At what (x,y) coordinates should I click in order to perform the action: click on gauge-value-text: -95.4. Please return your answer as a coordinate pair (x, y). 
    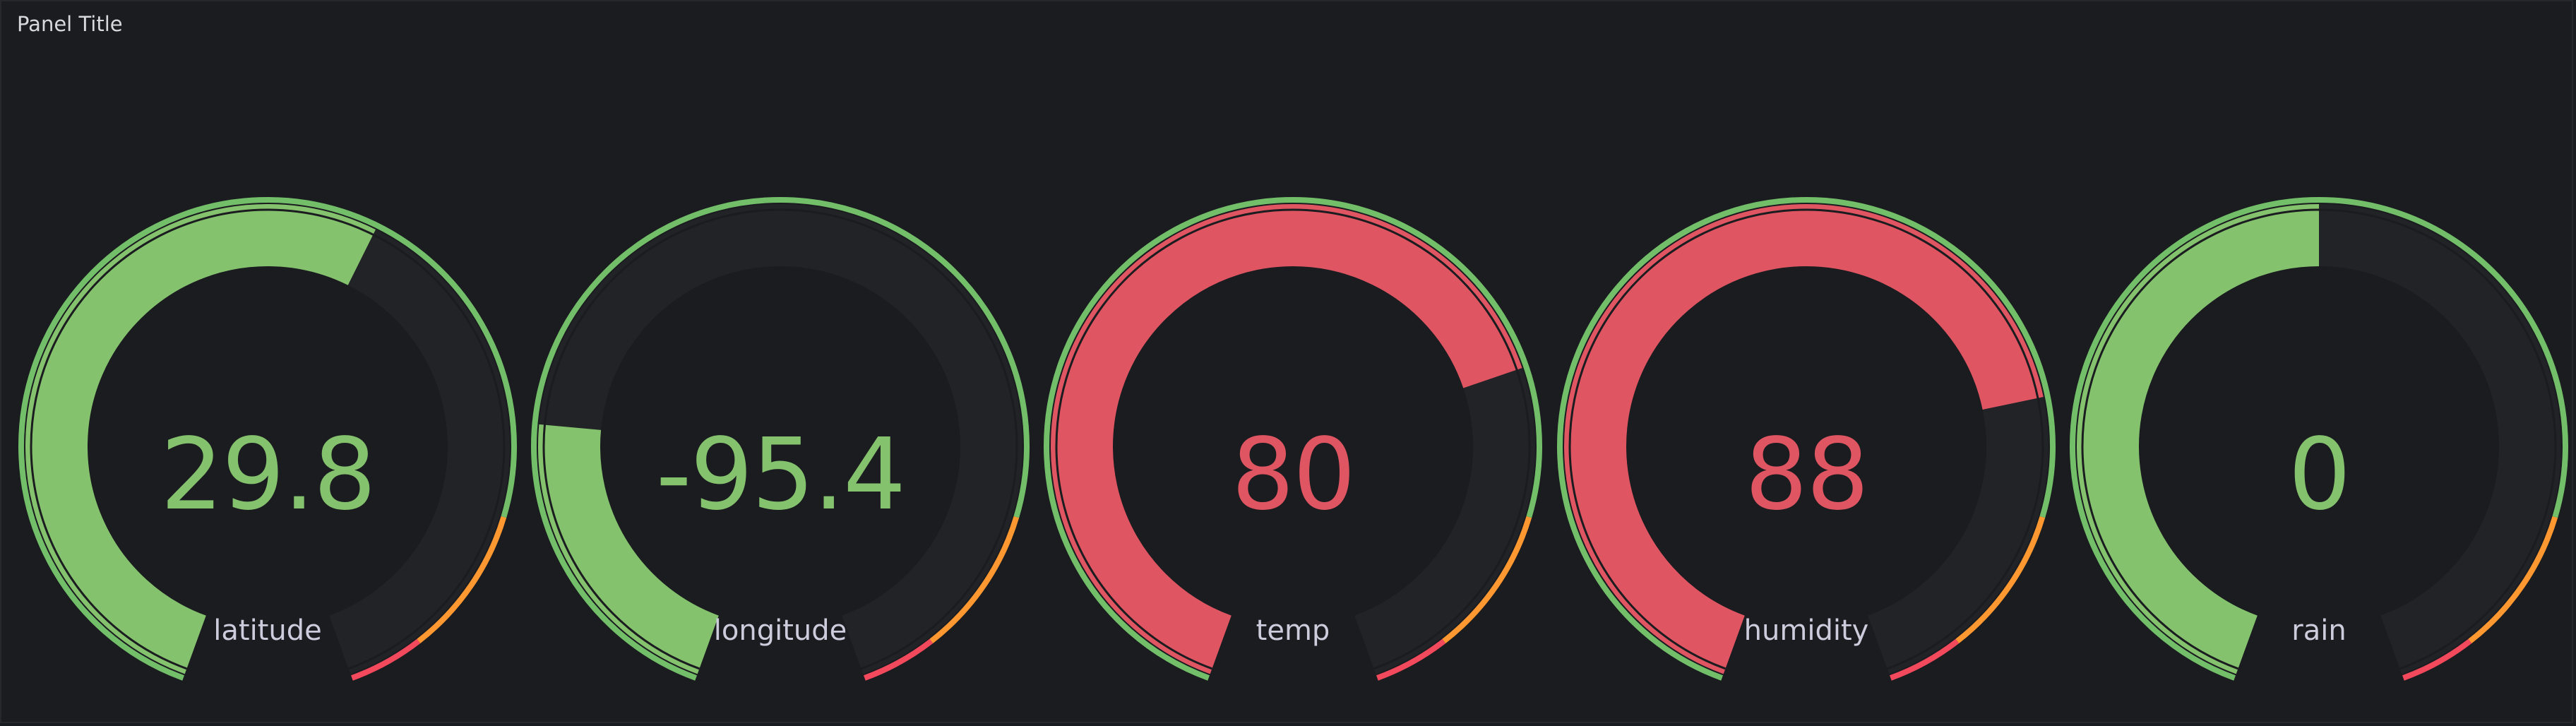
    Looking at the image, I should click on (780, 475).